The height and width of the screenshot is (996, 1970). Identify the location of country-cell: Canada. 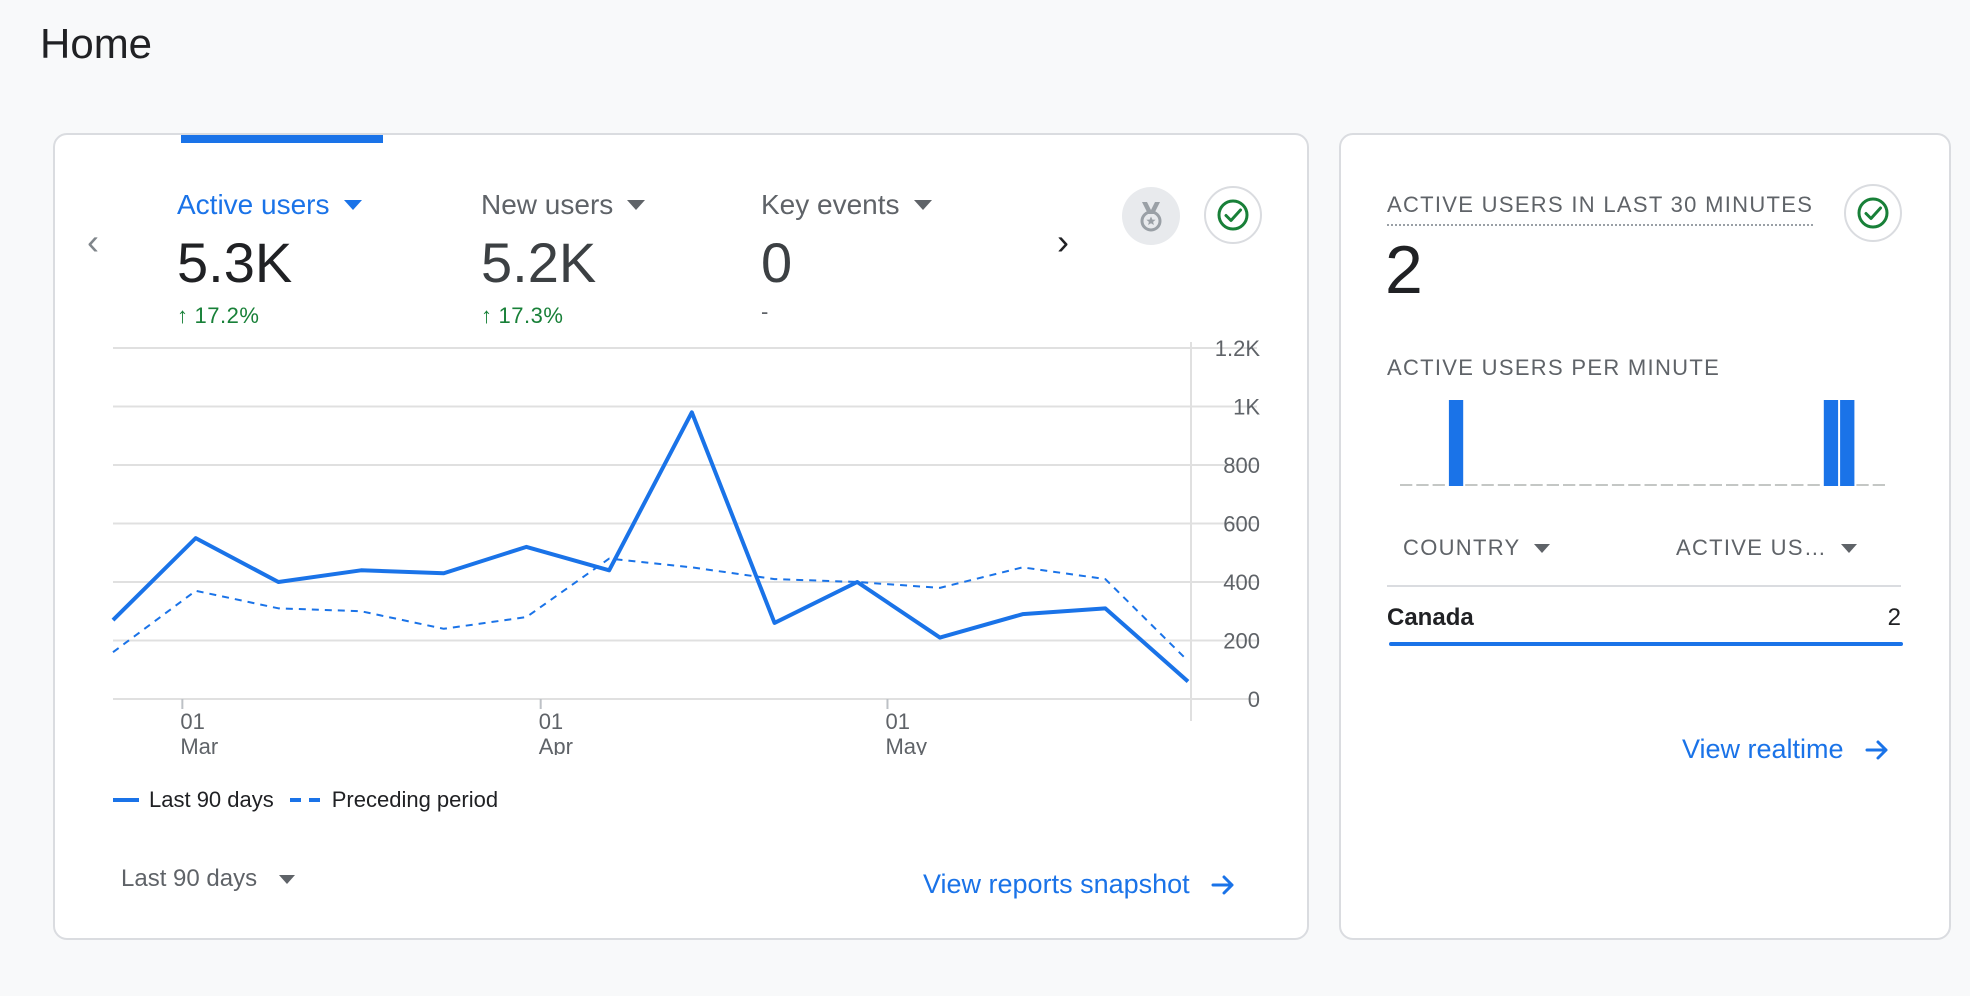
(1430, 617).